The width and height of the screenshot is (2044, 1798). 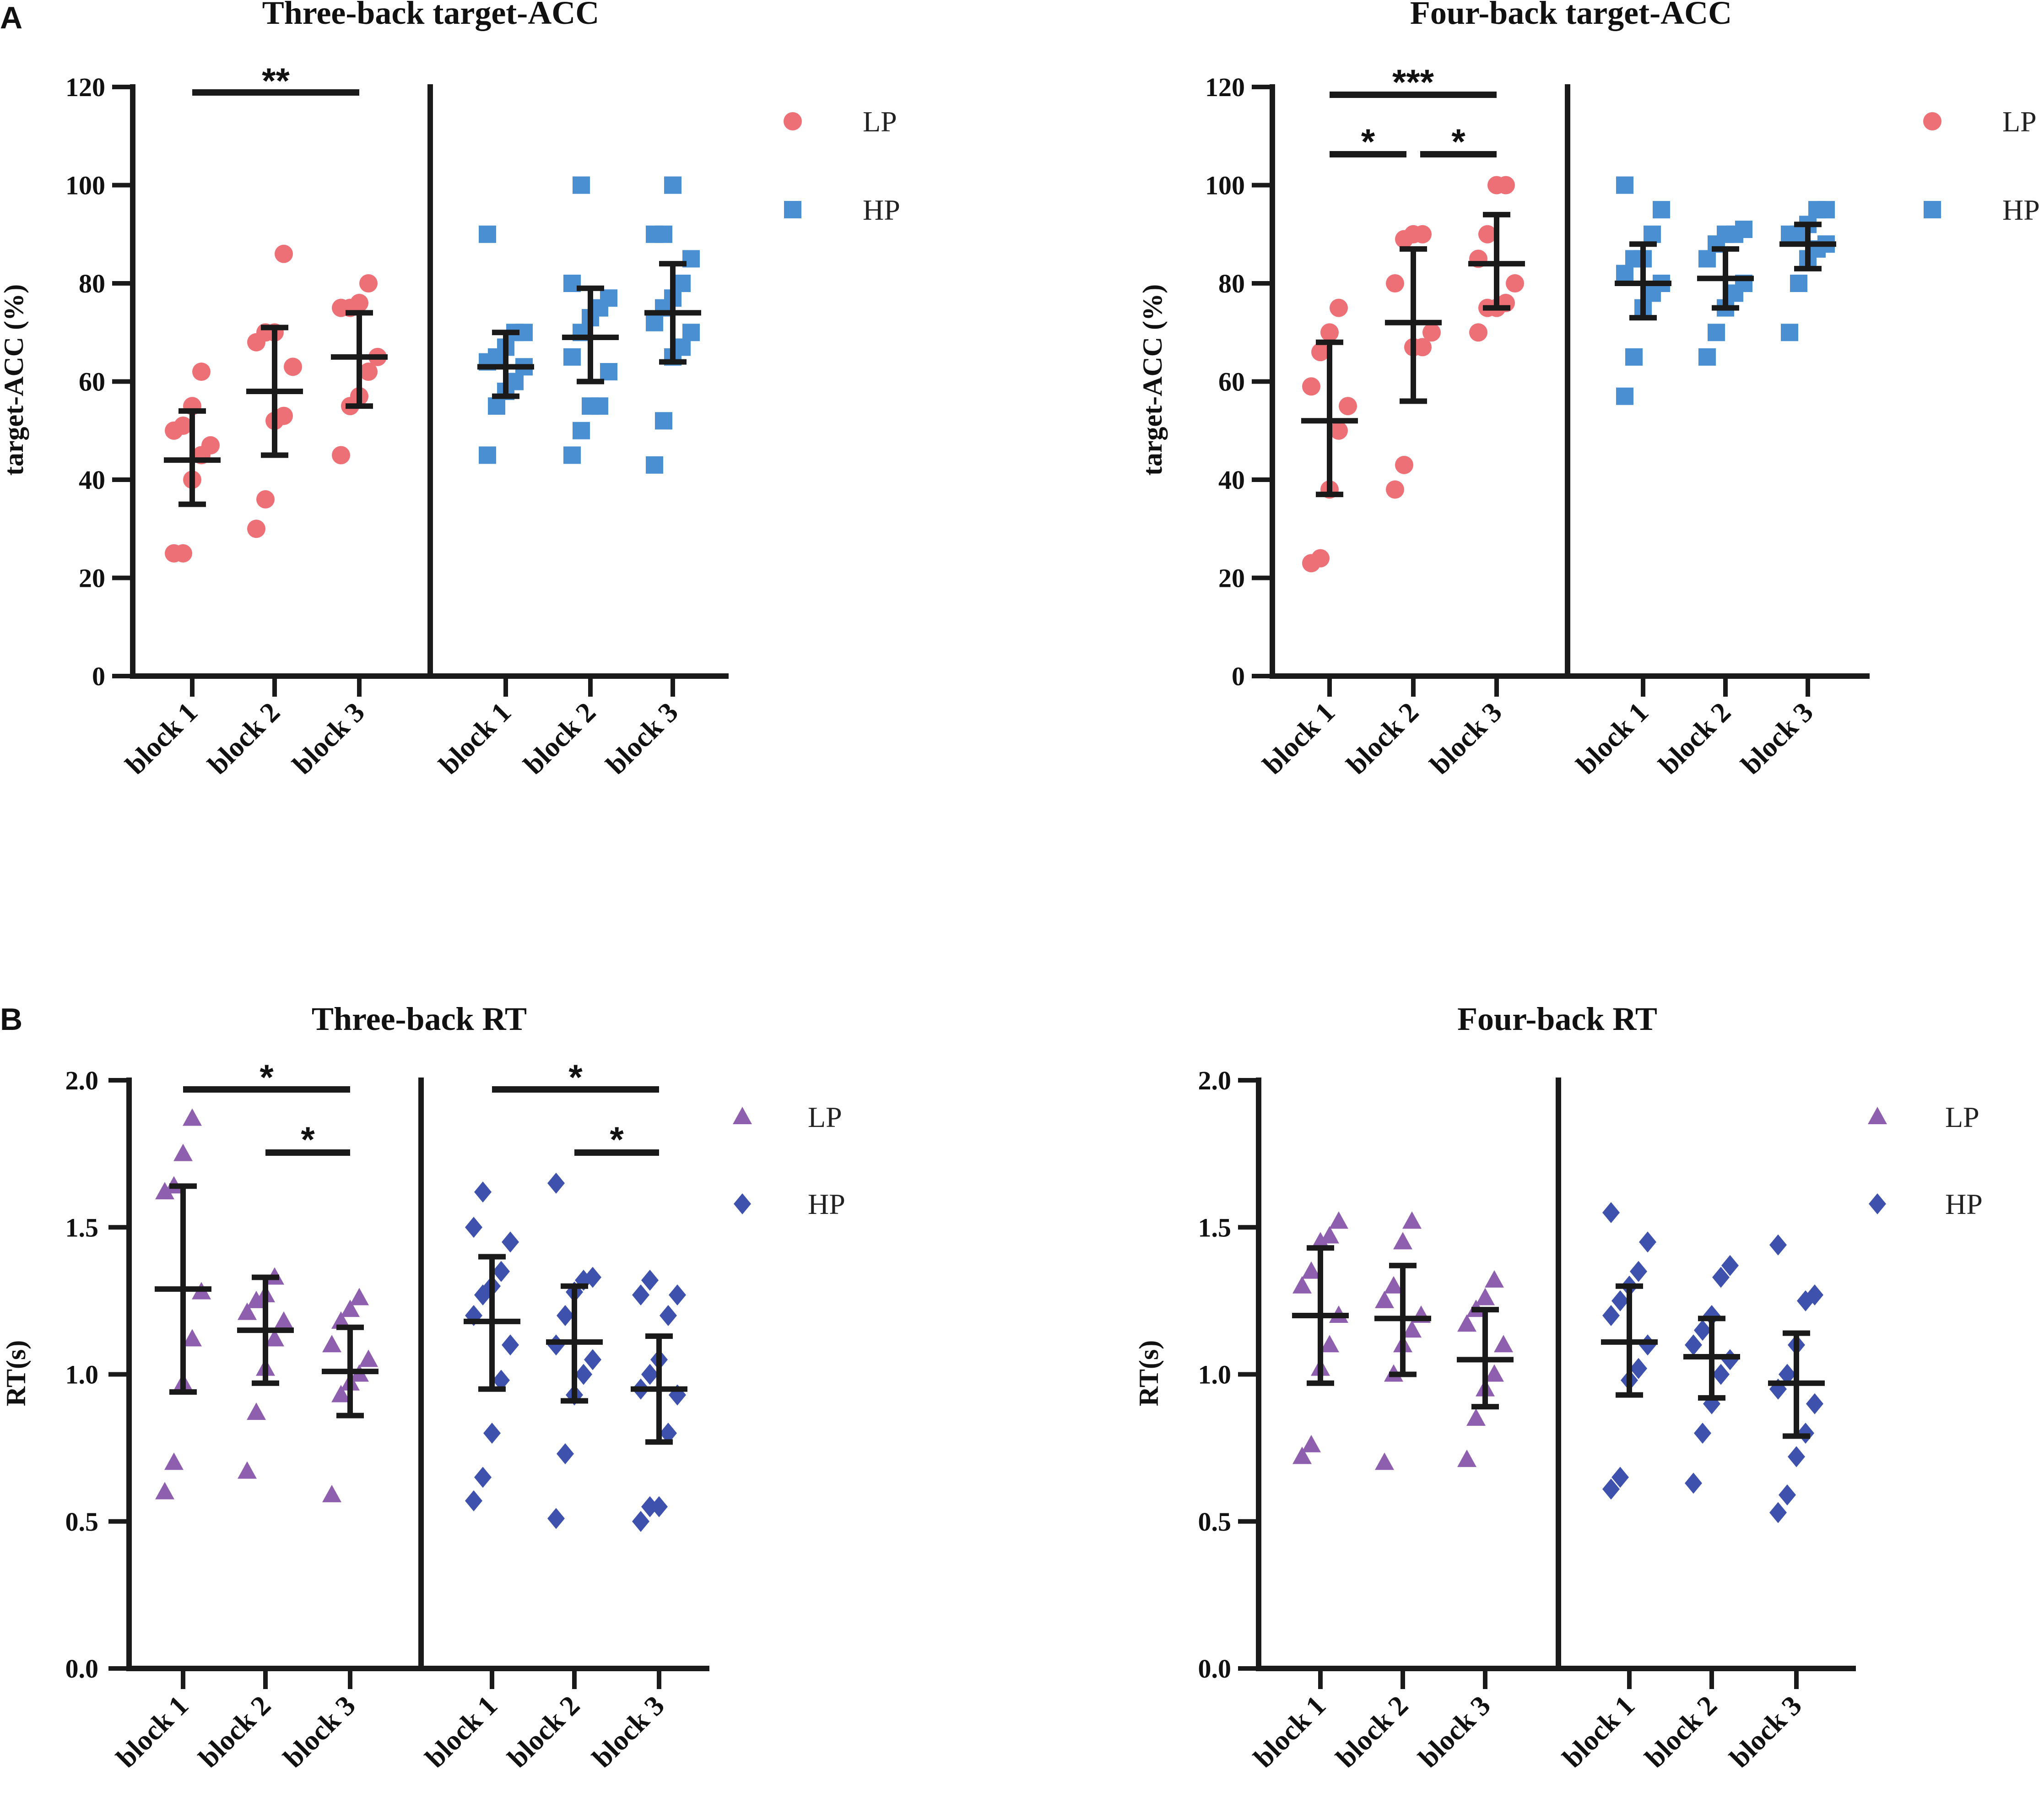 What do you see at coordinates (1231, 578) in the screenshot?
I see `y-tick-label: 20` at bounding box center [1231, 578].